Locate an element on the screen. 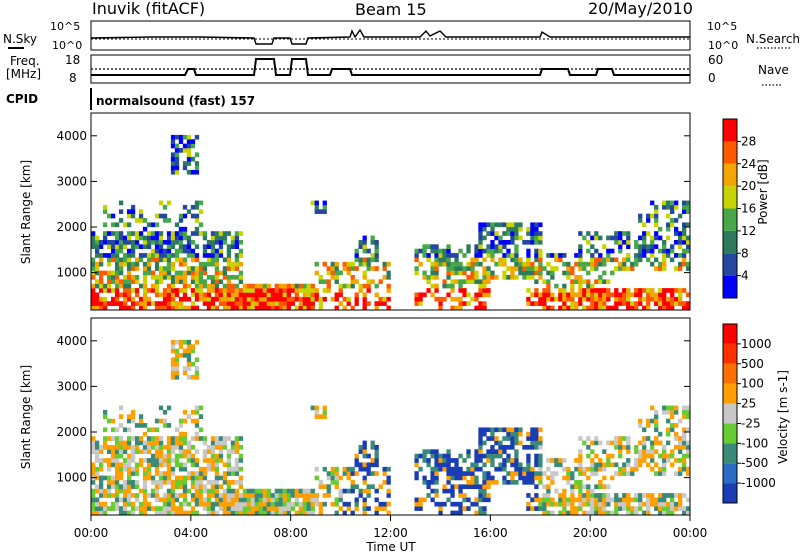 The image size is (800, 554). colorbar-segment is located at coordinates (730, 373).